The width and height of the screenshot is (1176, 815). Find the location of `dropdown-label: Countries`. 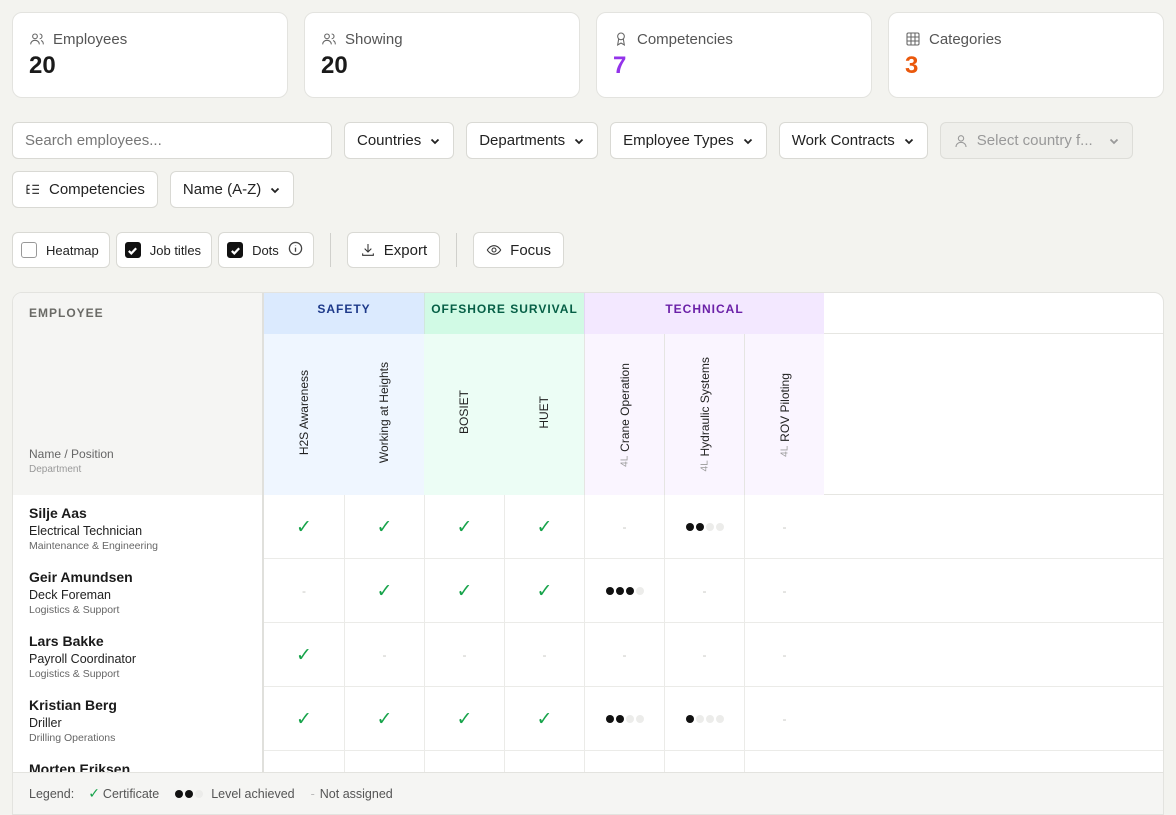

dropdown-label: Countries is located at coordinates (389, 140).